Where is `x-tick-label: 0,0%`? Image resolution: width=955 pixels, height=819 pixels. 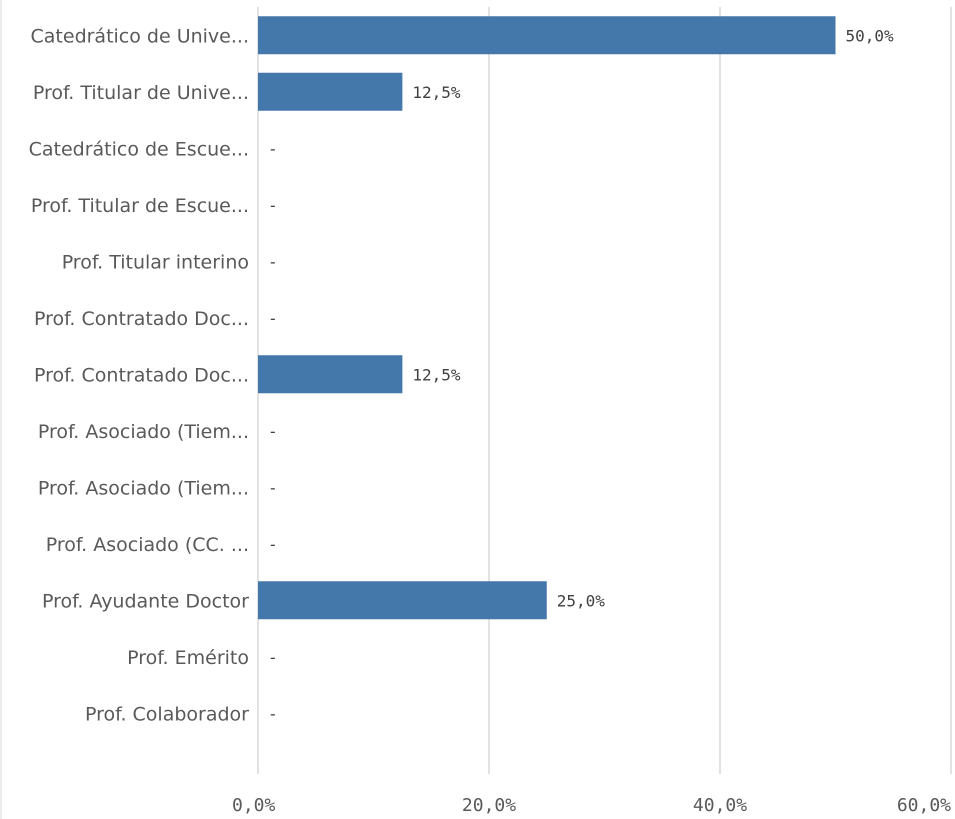 x-tick-label: 0,0% is located at coordinates (254, 805).